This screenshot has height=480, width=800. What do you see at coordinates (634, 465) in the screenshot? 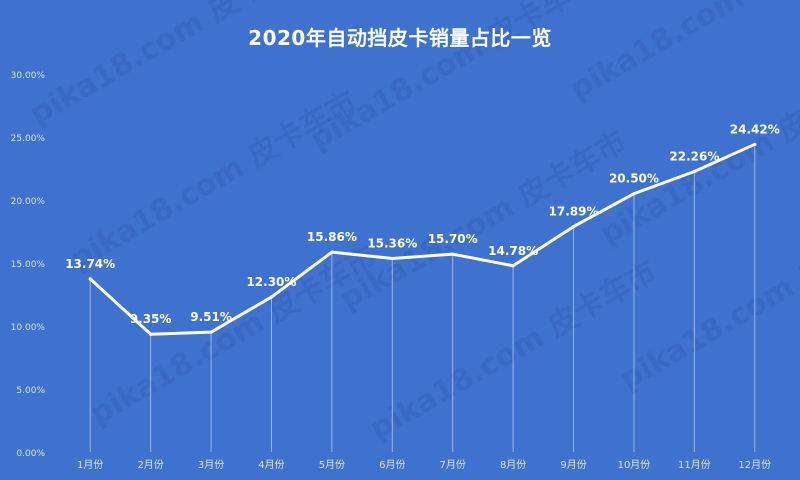
I see `x-tick-label: 10月份` at bounding box center [634, 465].